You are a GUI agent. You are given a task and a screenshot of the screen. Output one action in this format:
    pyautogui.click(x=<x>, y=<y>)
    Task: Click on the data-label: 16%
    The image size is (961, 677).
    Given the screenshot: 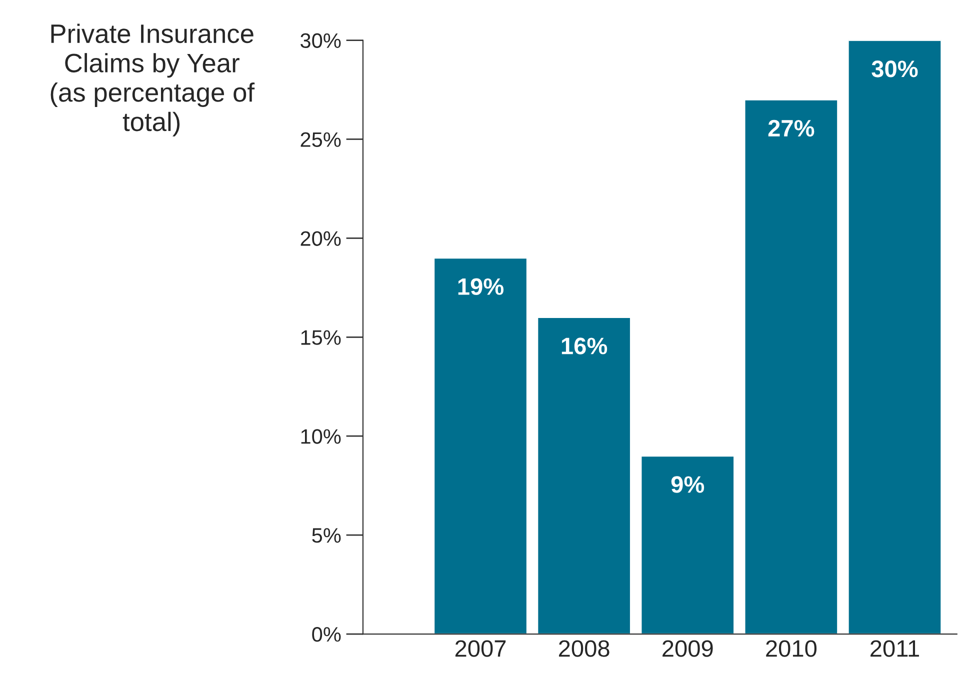 What is the action you would take?
    pyautogui.click(x=585, y=346)
    